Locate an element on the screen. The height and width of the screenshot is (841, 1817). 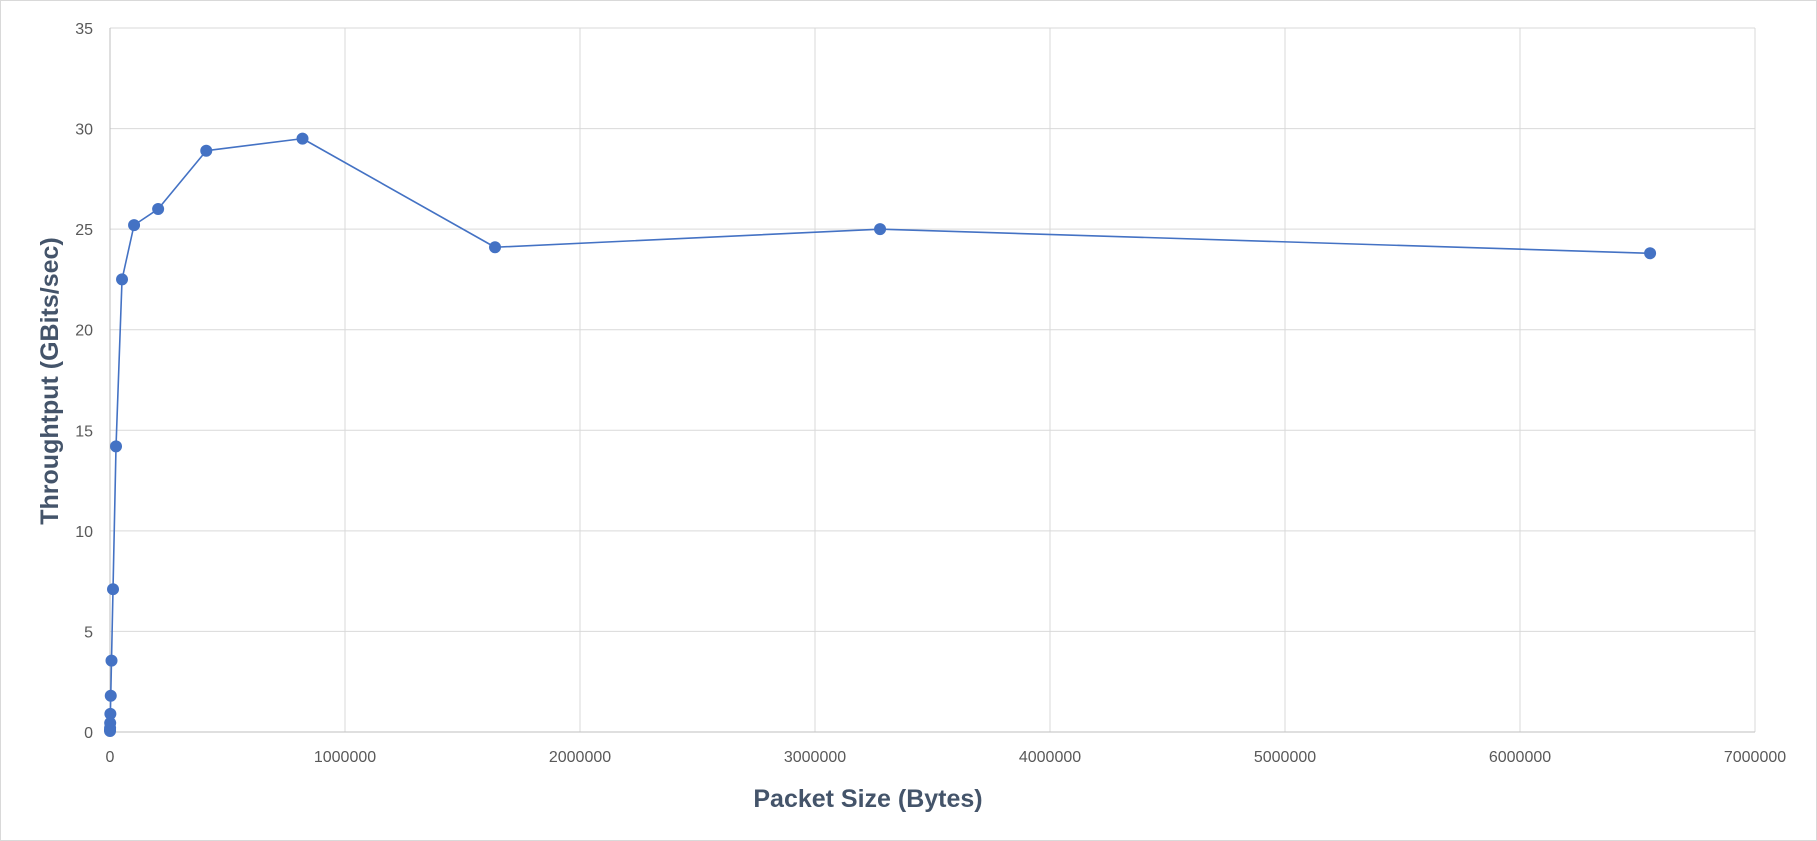
x-tick-label: 3000000 is located at coordinates (815, 757).